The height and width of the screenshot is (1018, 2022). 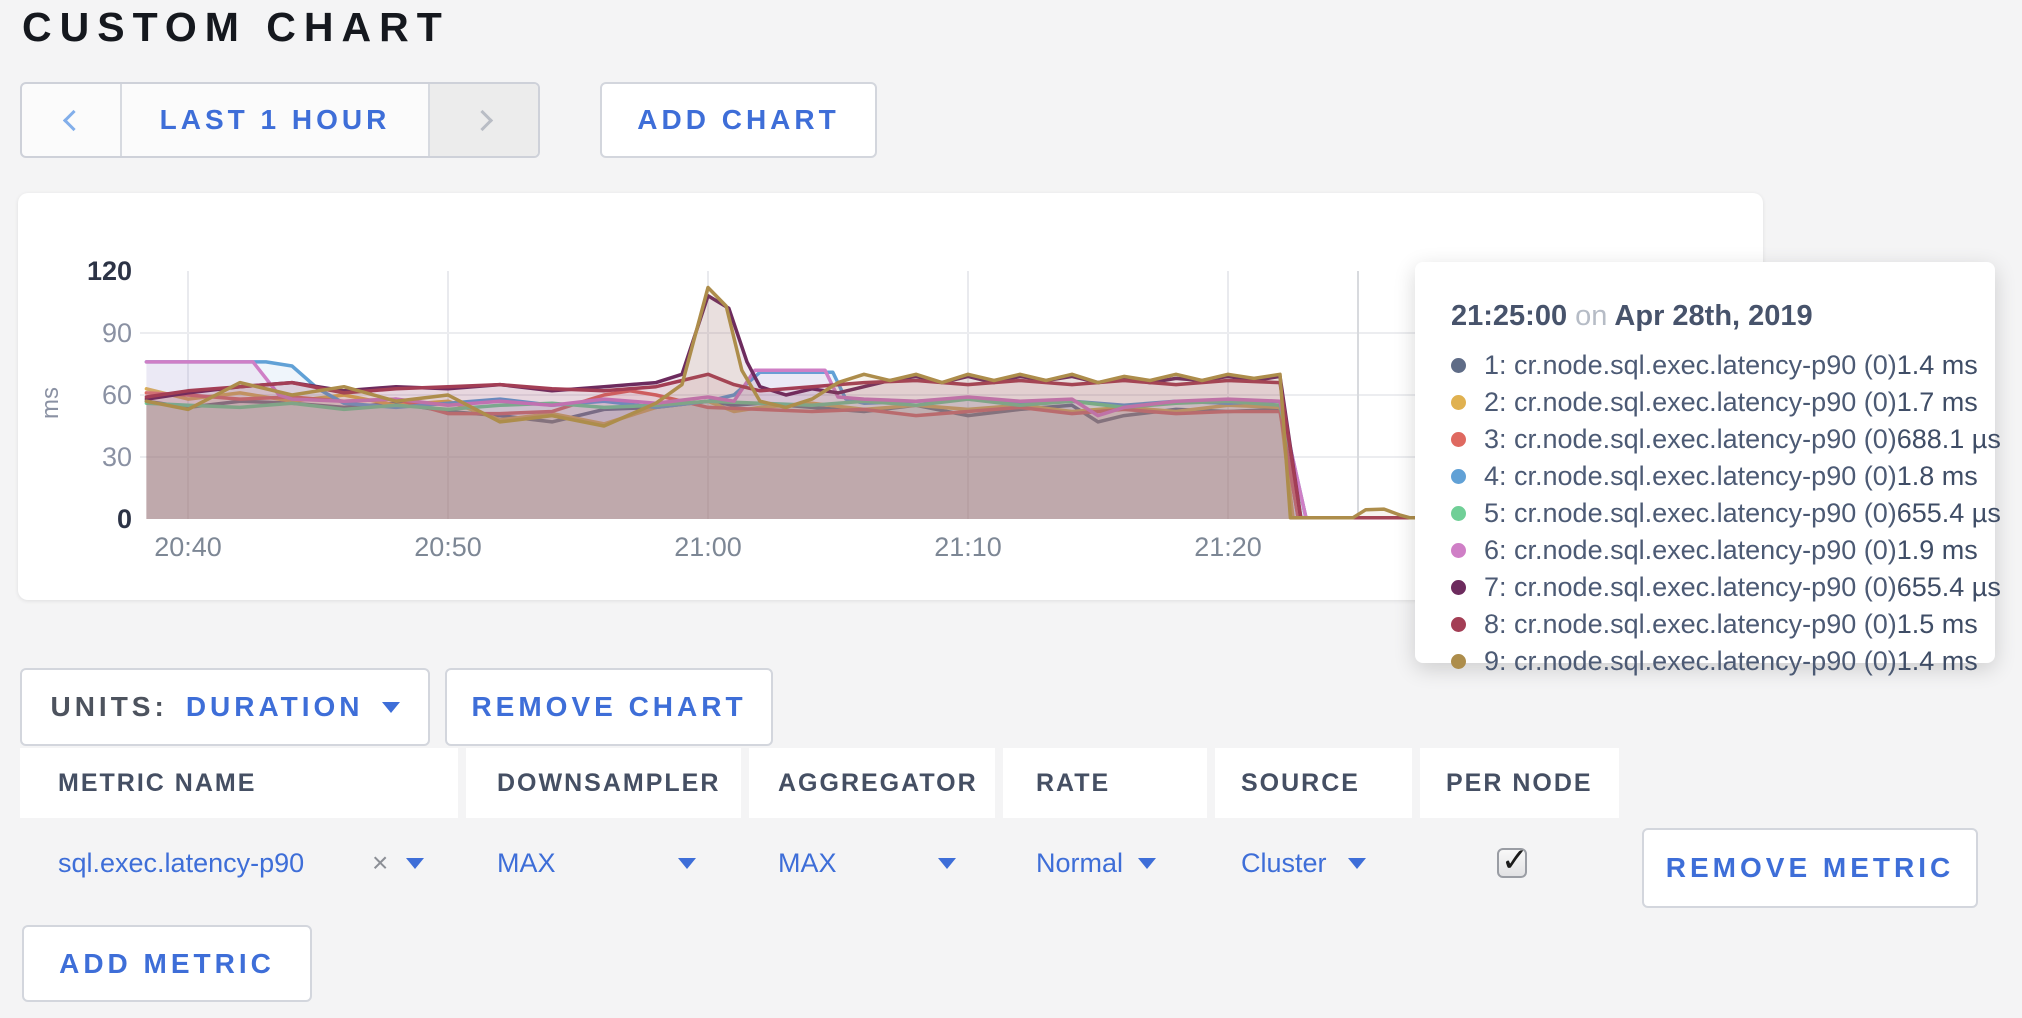 What do you see at coordinates (1690, 476) in the screenshot?
I see `tooltip-series-label: 4: cr.node.sql.exec.latency-p90 (0)` at bounding box center [1690, 476].